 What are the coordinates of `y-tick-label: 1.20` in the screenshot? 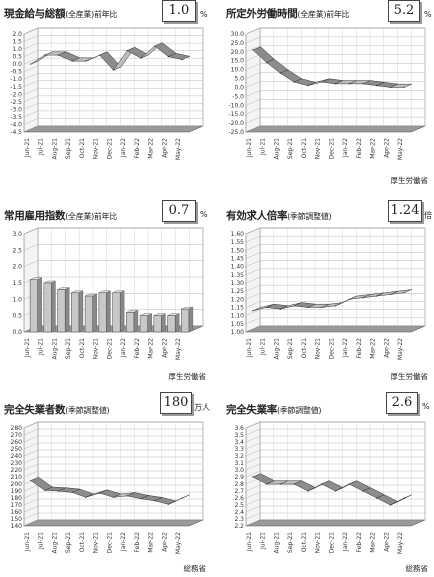 It's located at (238, 299).